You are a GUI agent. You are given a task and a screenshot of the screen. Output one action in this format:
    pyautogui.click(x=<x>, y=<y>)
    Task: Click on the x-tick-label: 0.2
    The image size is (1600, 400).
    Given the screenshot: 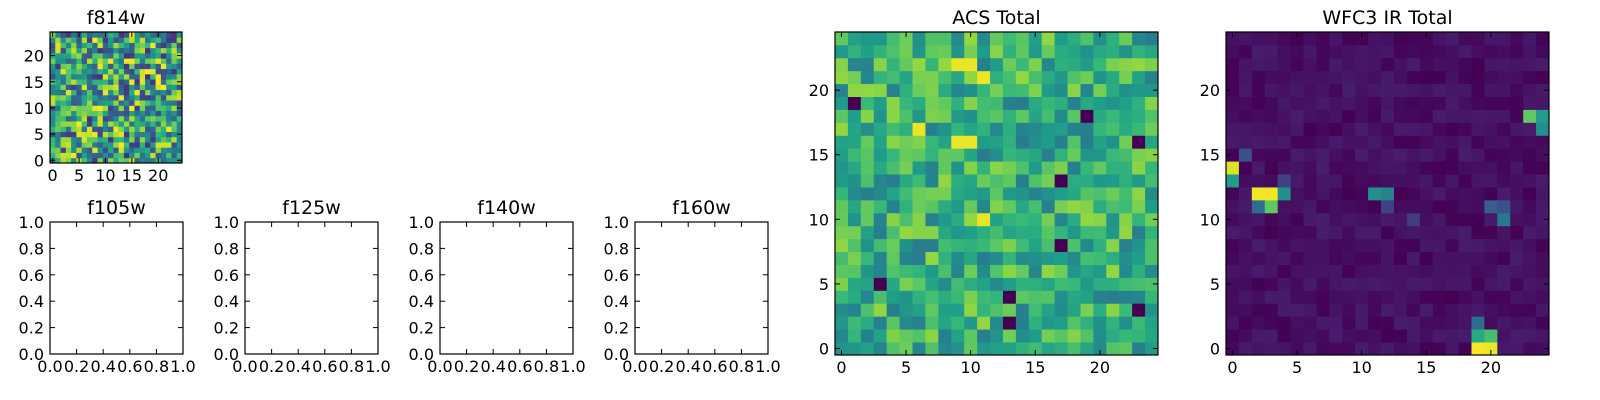 What is the action you would take?
    pyautogui.click(x=271, y=366)
    